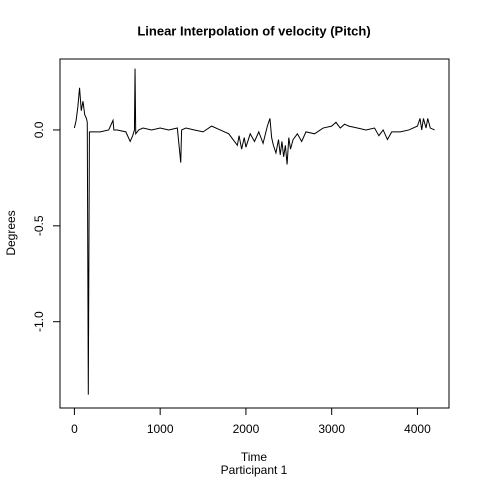  I want to click on x-tick-label: 2000, so click(246, 429).